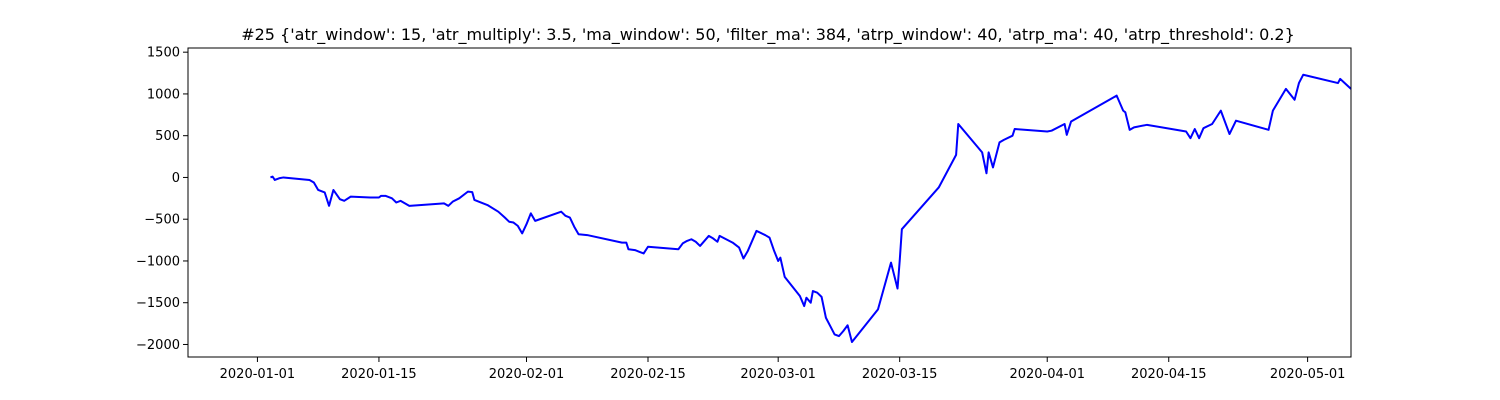  I want to click on y-tick-label: 1500, so click(163, 53).